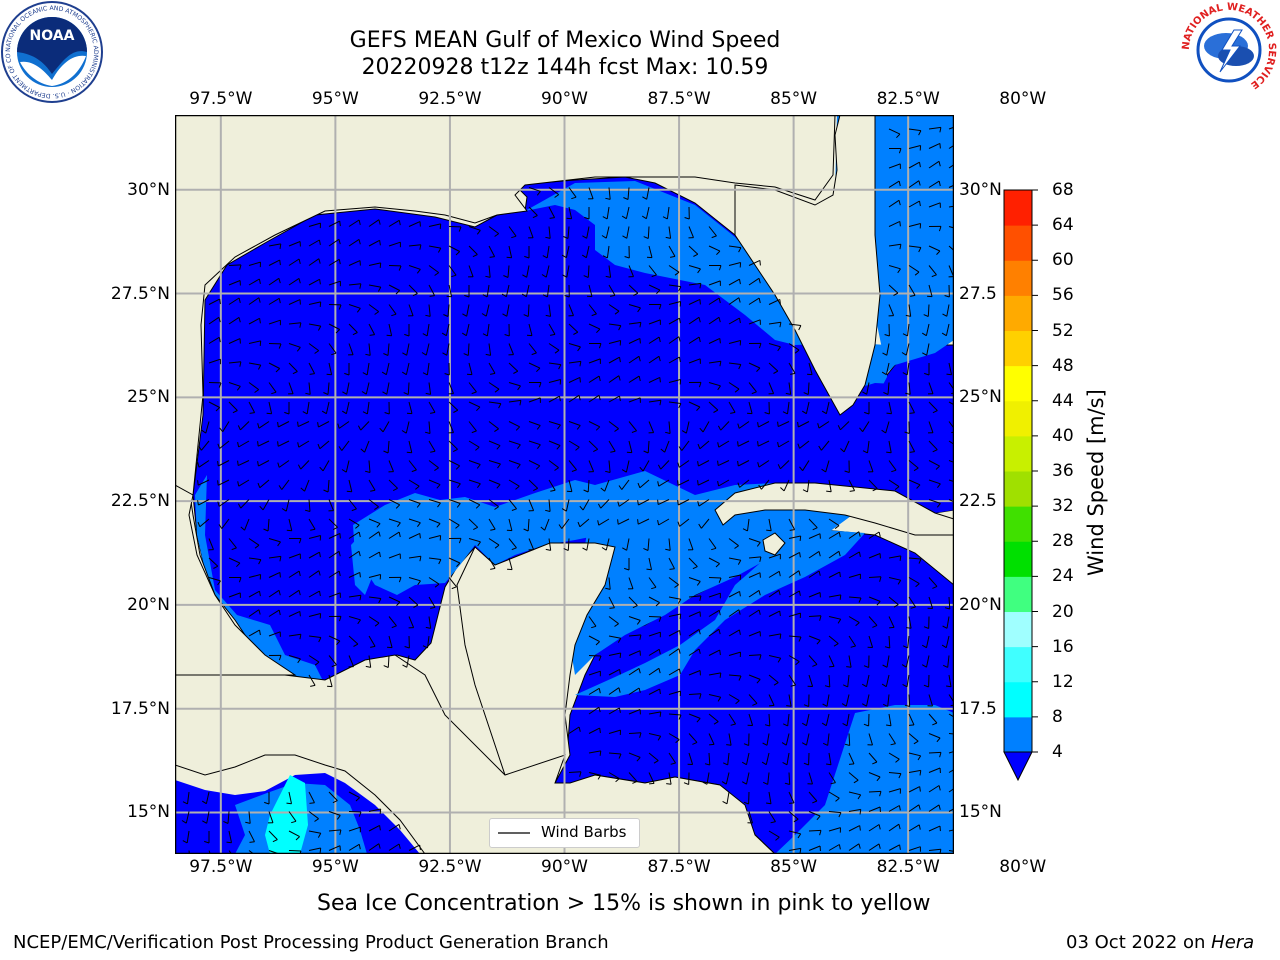 This screenshot has height=960, width=1280. I want to click on colorbar-tick-label: 28, so click(1063, 541).